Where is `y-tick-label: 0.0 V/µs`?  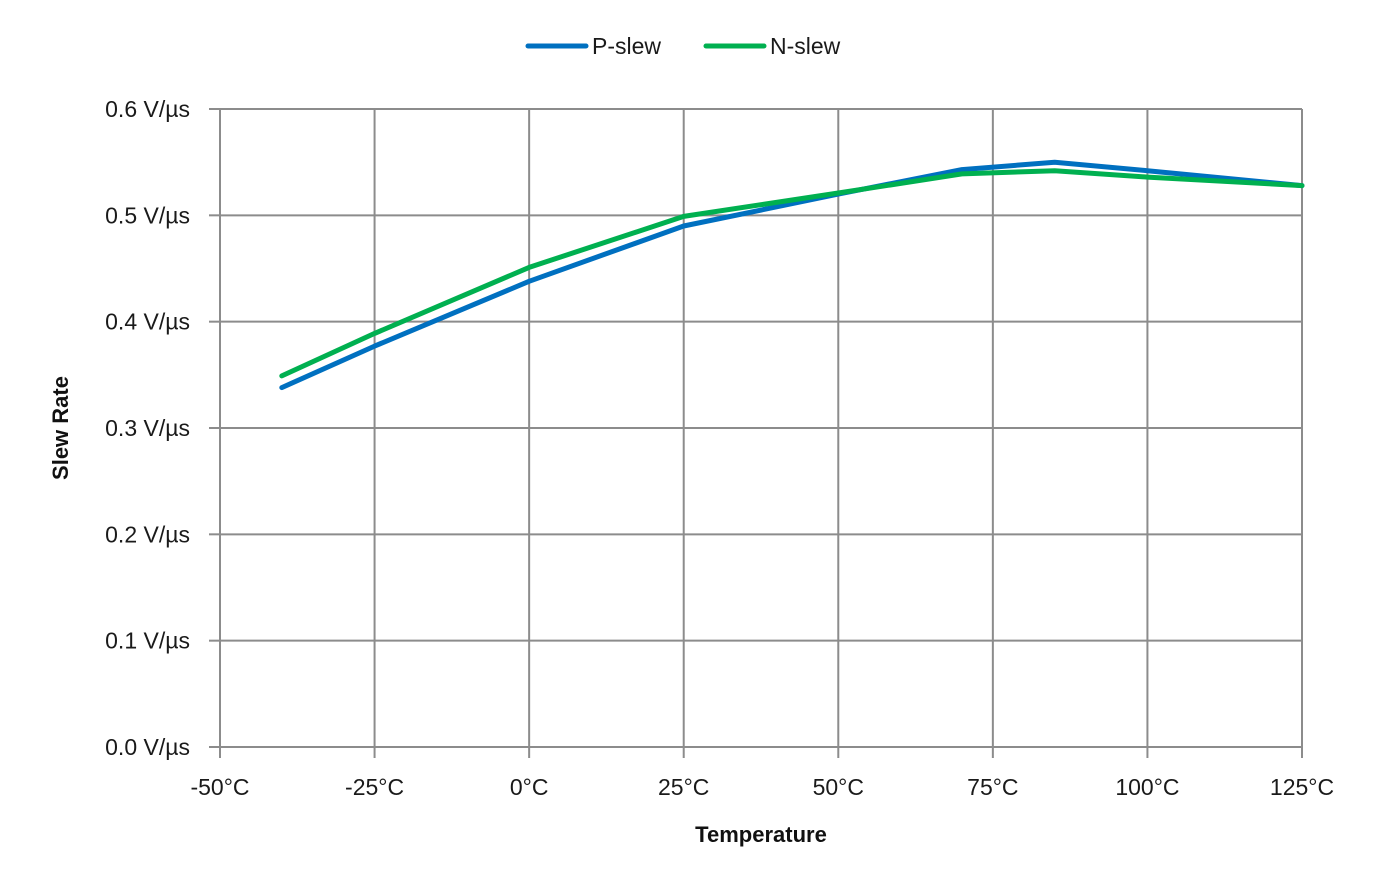
y-tick-label: 0.0 V/µs is located at coordinates (147, 747).